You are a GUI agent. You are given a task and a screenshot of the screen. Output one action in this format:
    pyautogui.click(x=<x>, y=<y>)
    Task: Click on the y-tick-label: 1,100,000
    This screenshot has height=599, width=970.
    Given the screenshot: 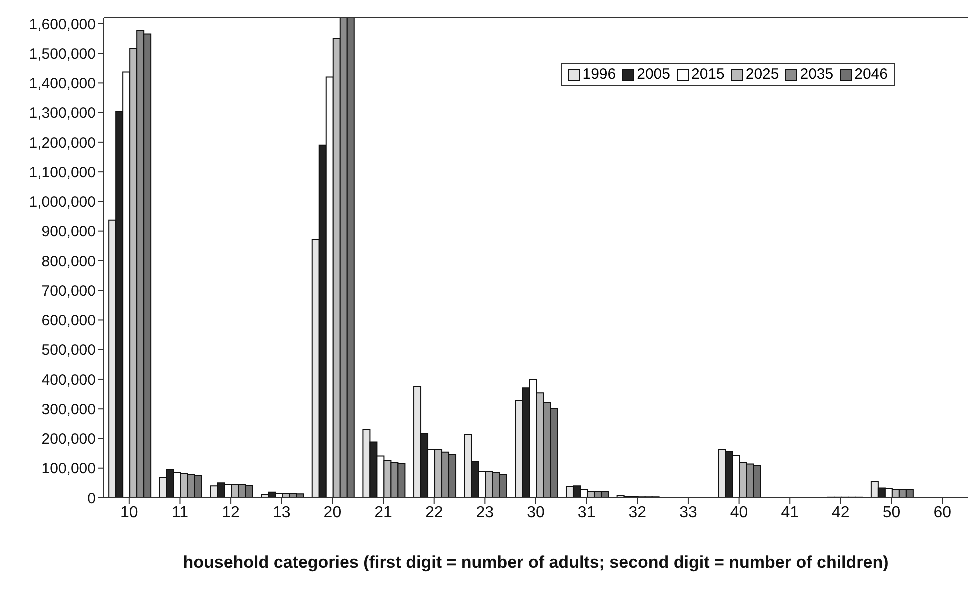 What is the action you would take?
    pyautogui.click(x=62, y=173)
    